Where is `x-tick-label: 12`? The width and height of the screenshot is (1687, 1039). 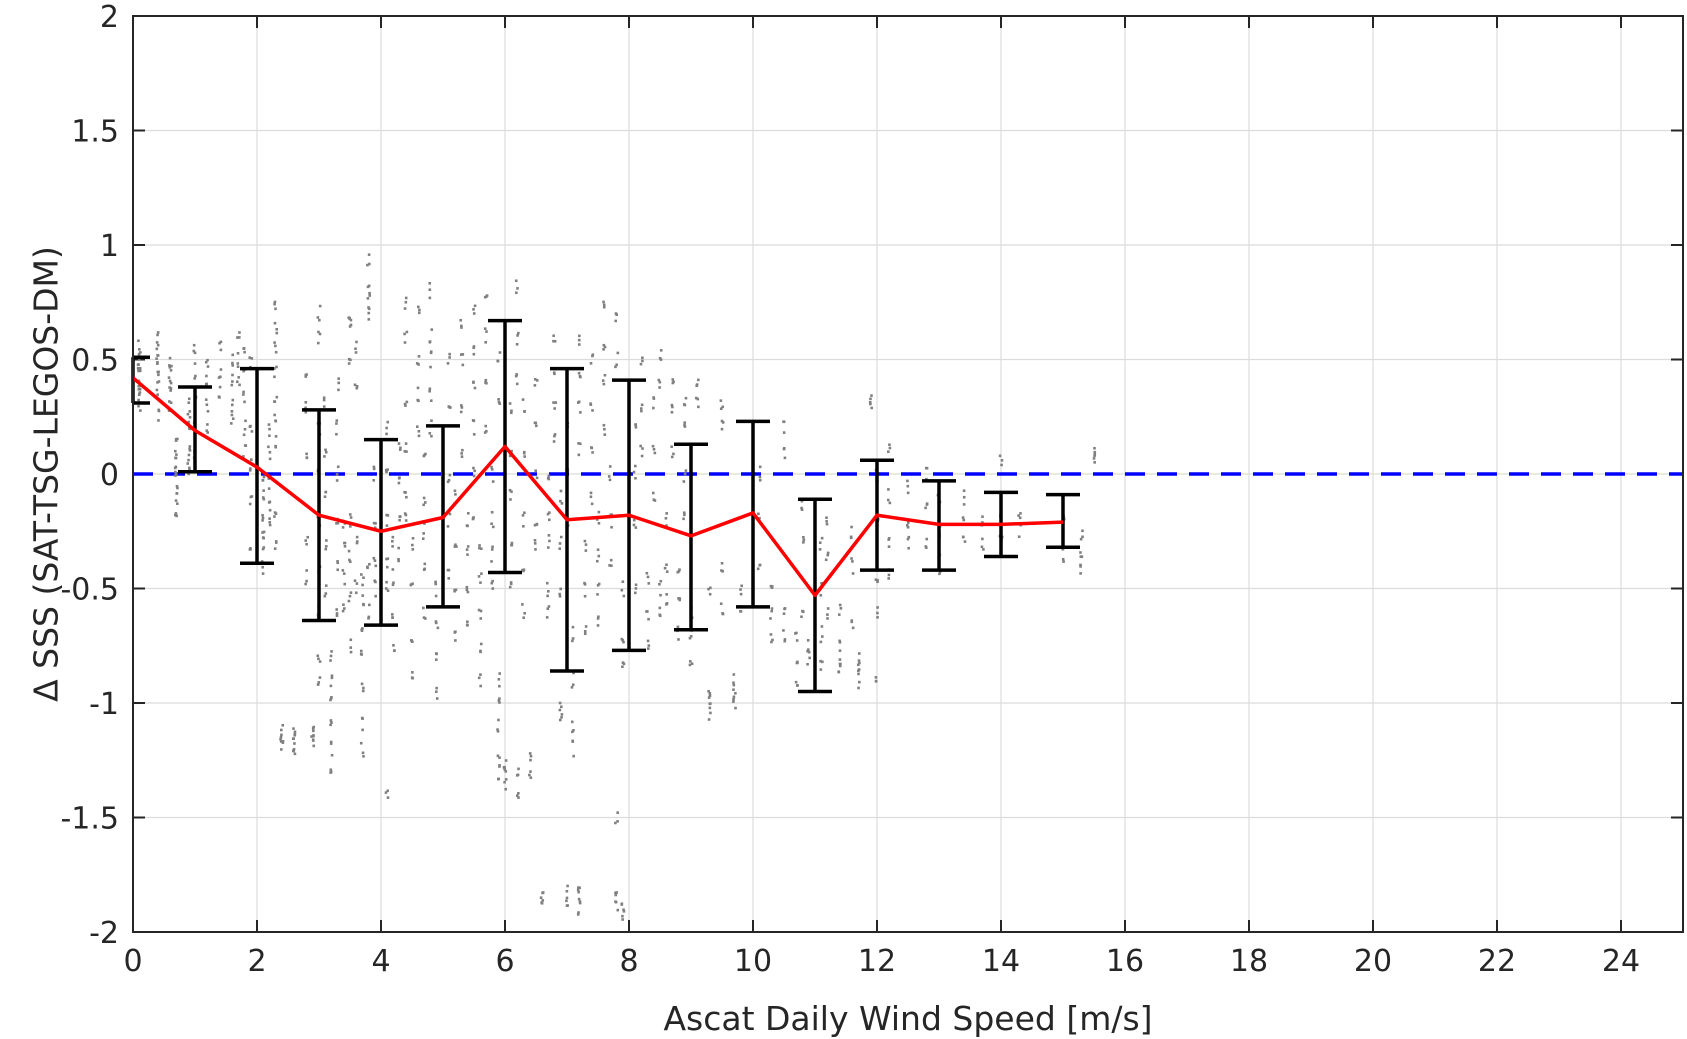 x-tick-label: 12 is located at coordinates (877, 961).